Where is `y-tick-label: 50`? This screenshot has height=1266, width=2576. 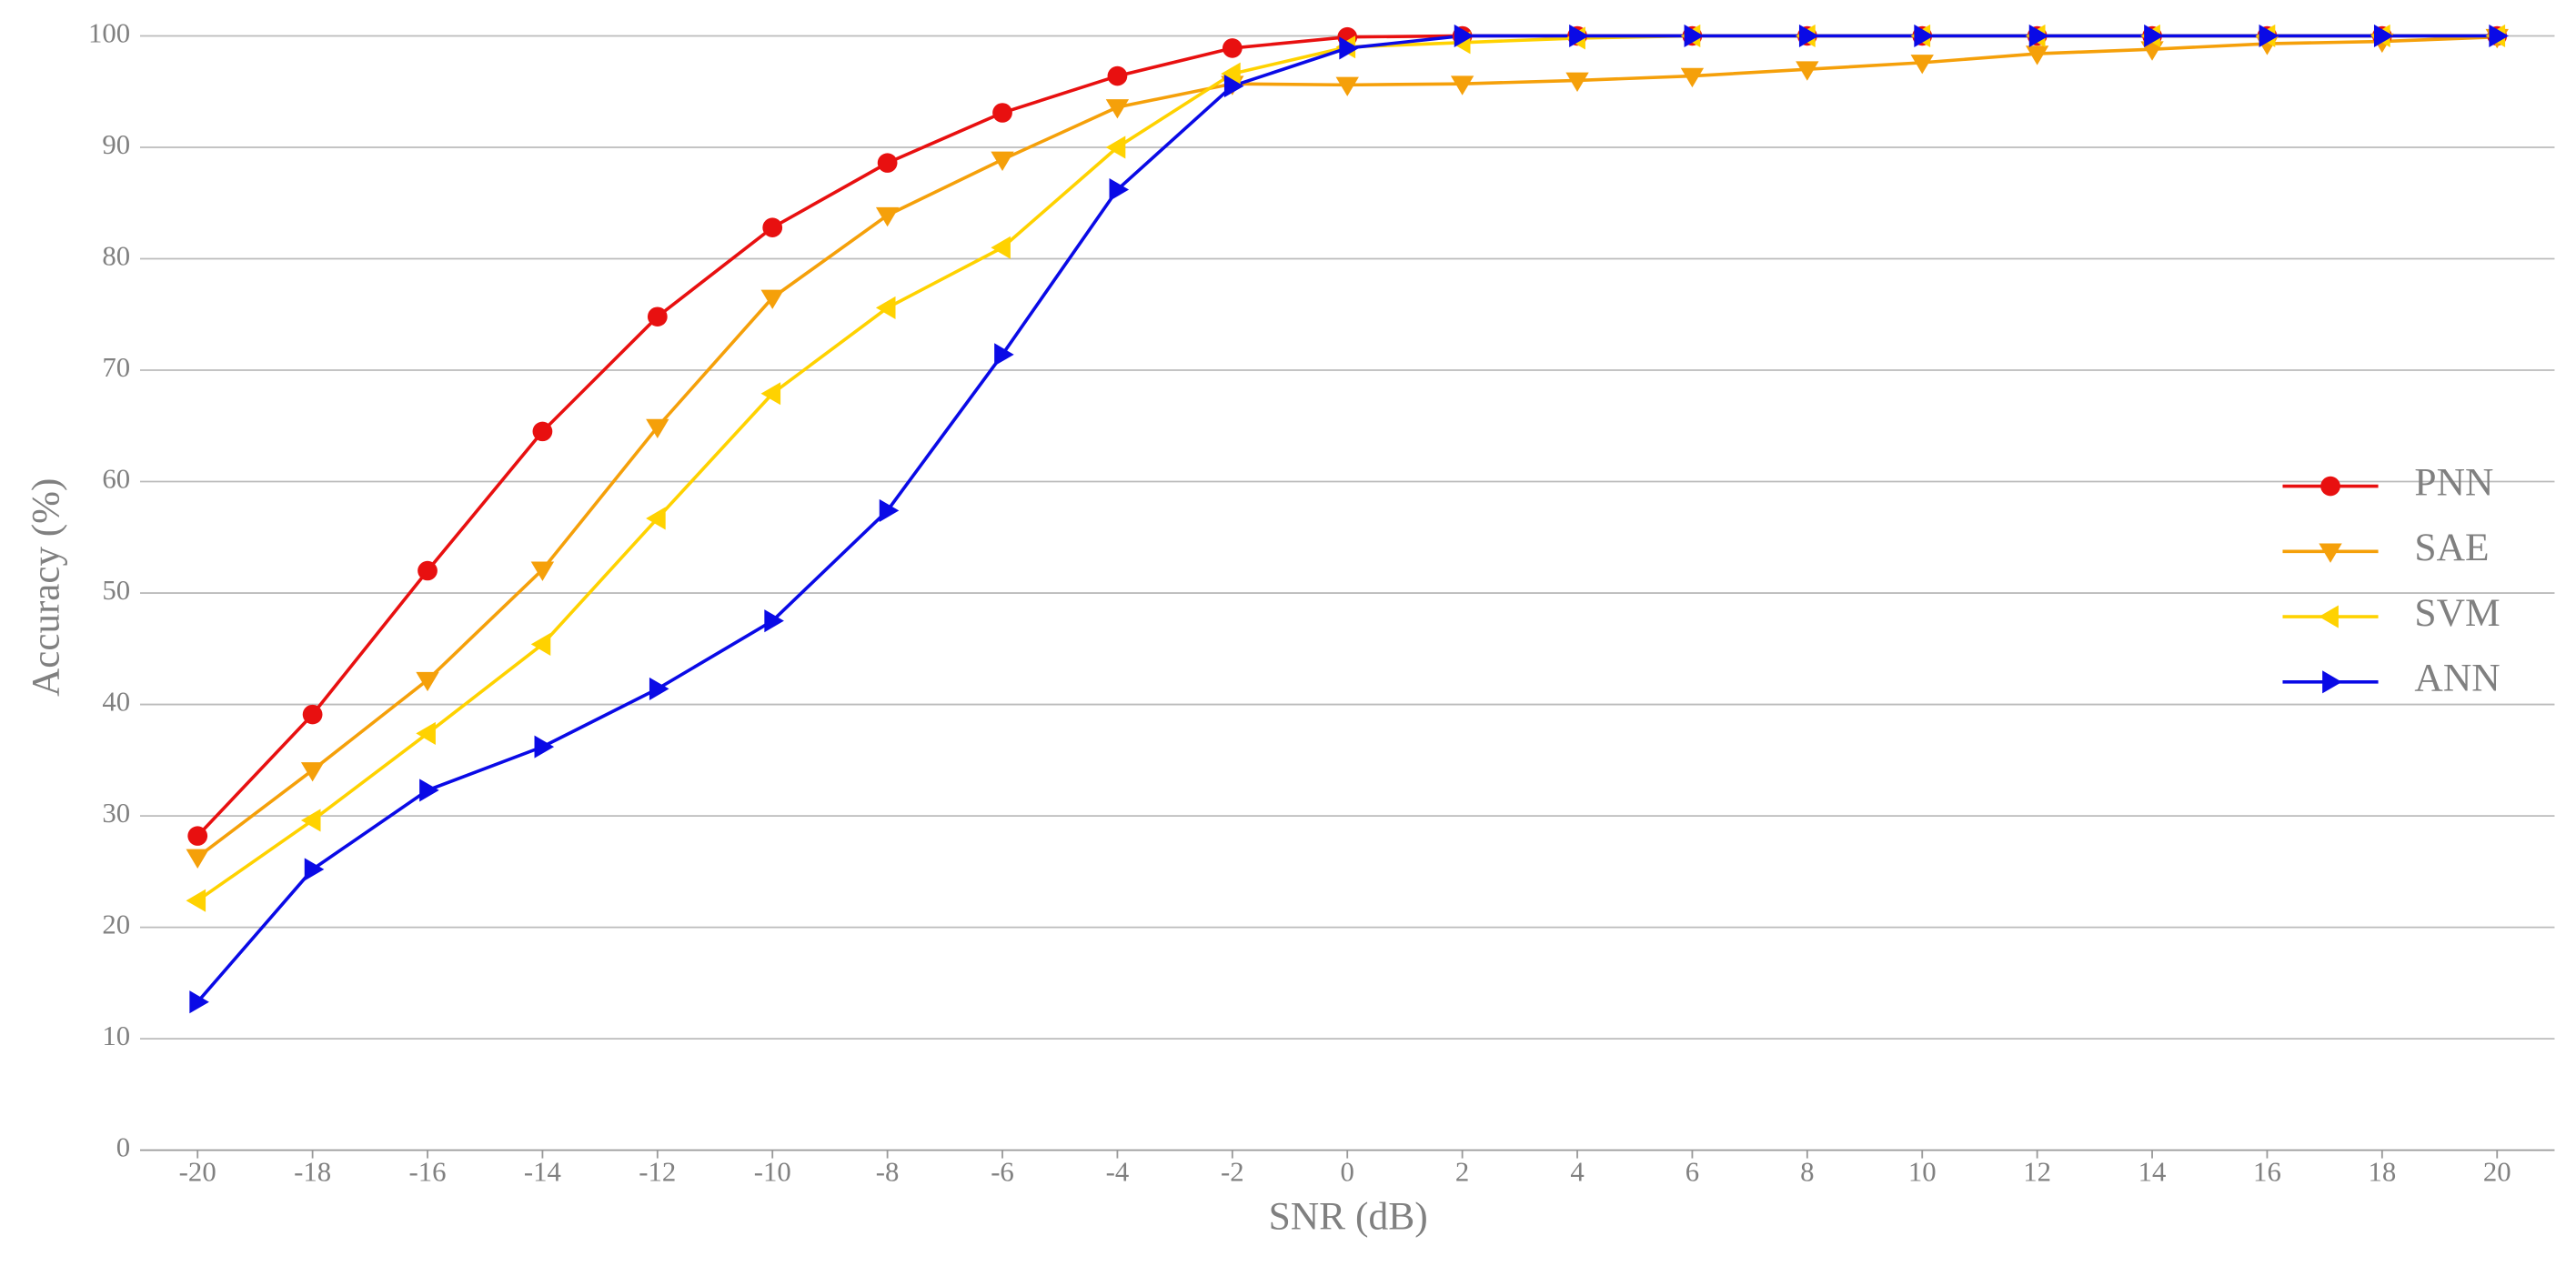 y-tick-label: 50 is located at coordinates (116, 590).